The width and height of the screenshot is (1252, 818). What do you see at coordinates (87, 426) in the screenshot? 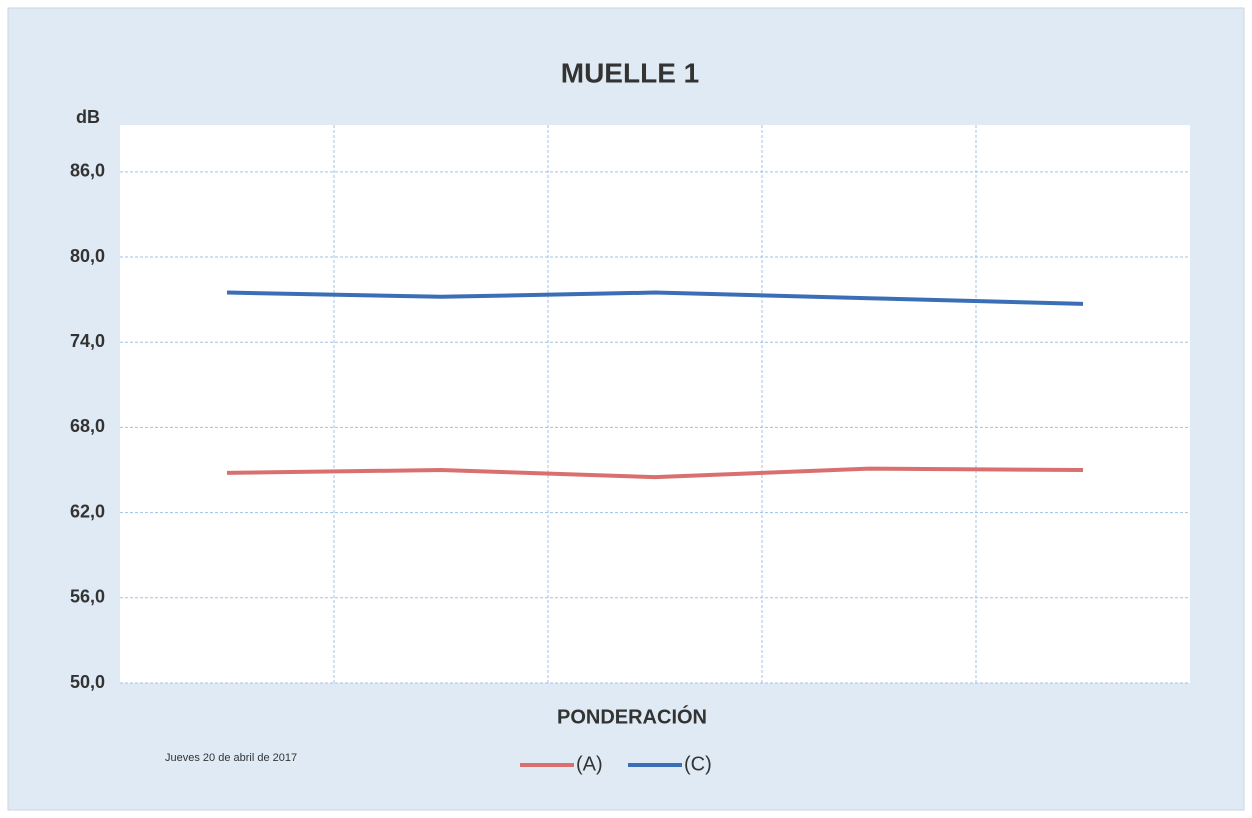
I see `y-tick-label: 68,0` at bounding box center [87, 426].